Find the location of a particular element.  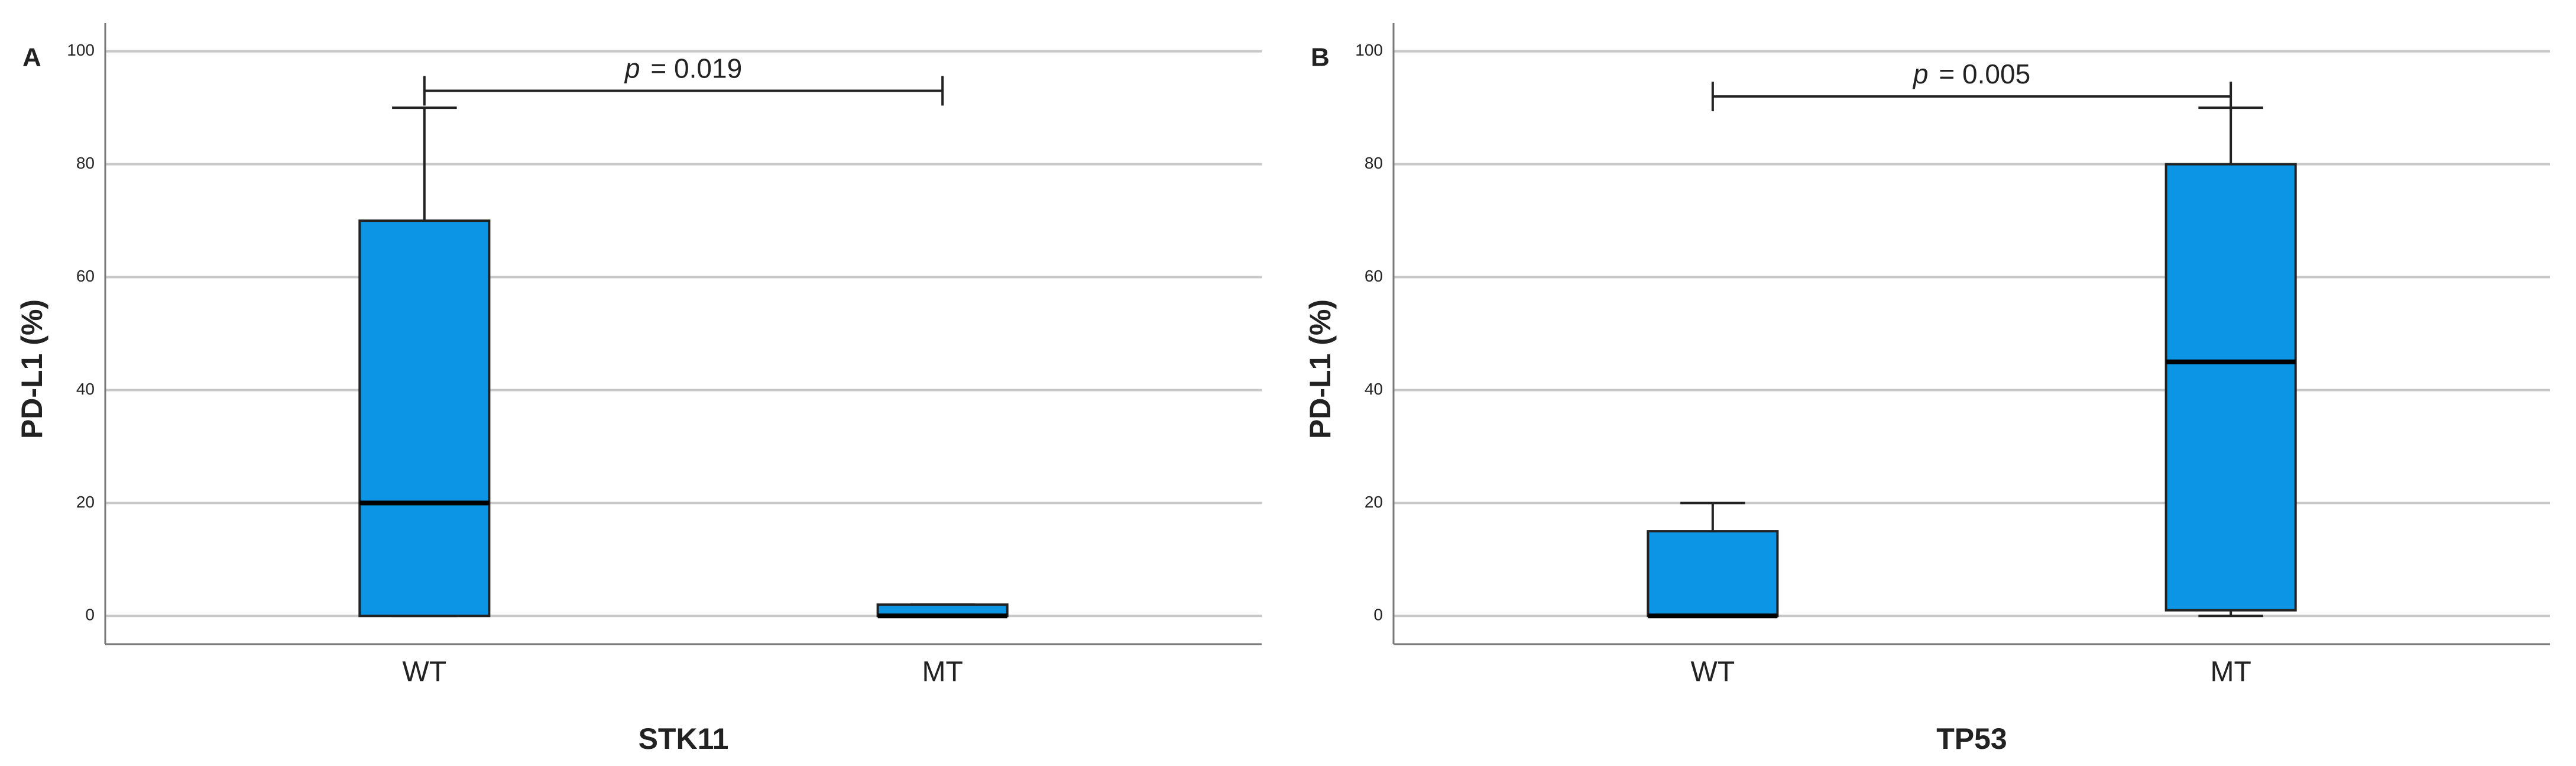

x-axis-label: STK11 is located at coordinates (684, 738).